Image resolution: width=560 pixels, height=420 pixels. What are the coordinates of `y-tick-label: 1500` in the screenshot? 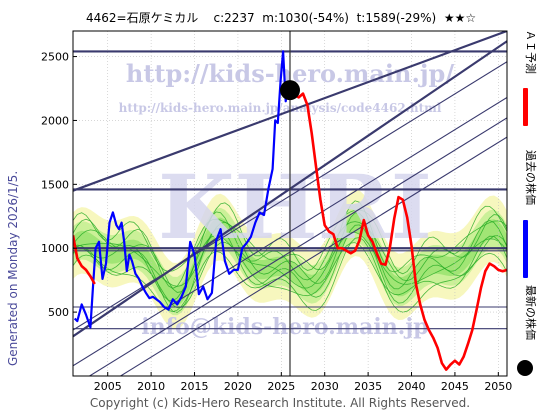 It's located at (55, 184).